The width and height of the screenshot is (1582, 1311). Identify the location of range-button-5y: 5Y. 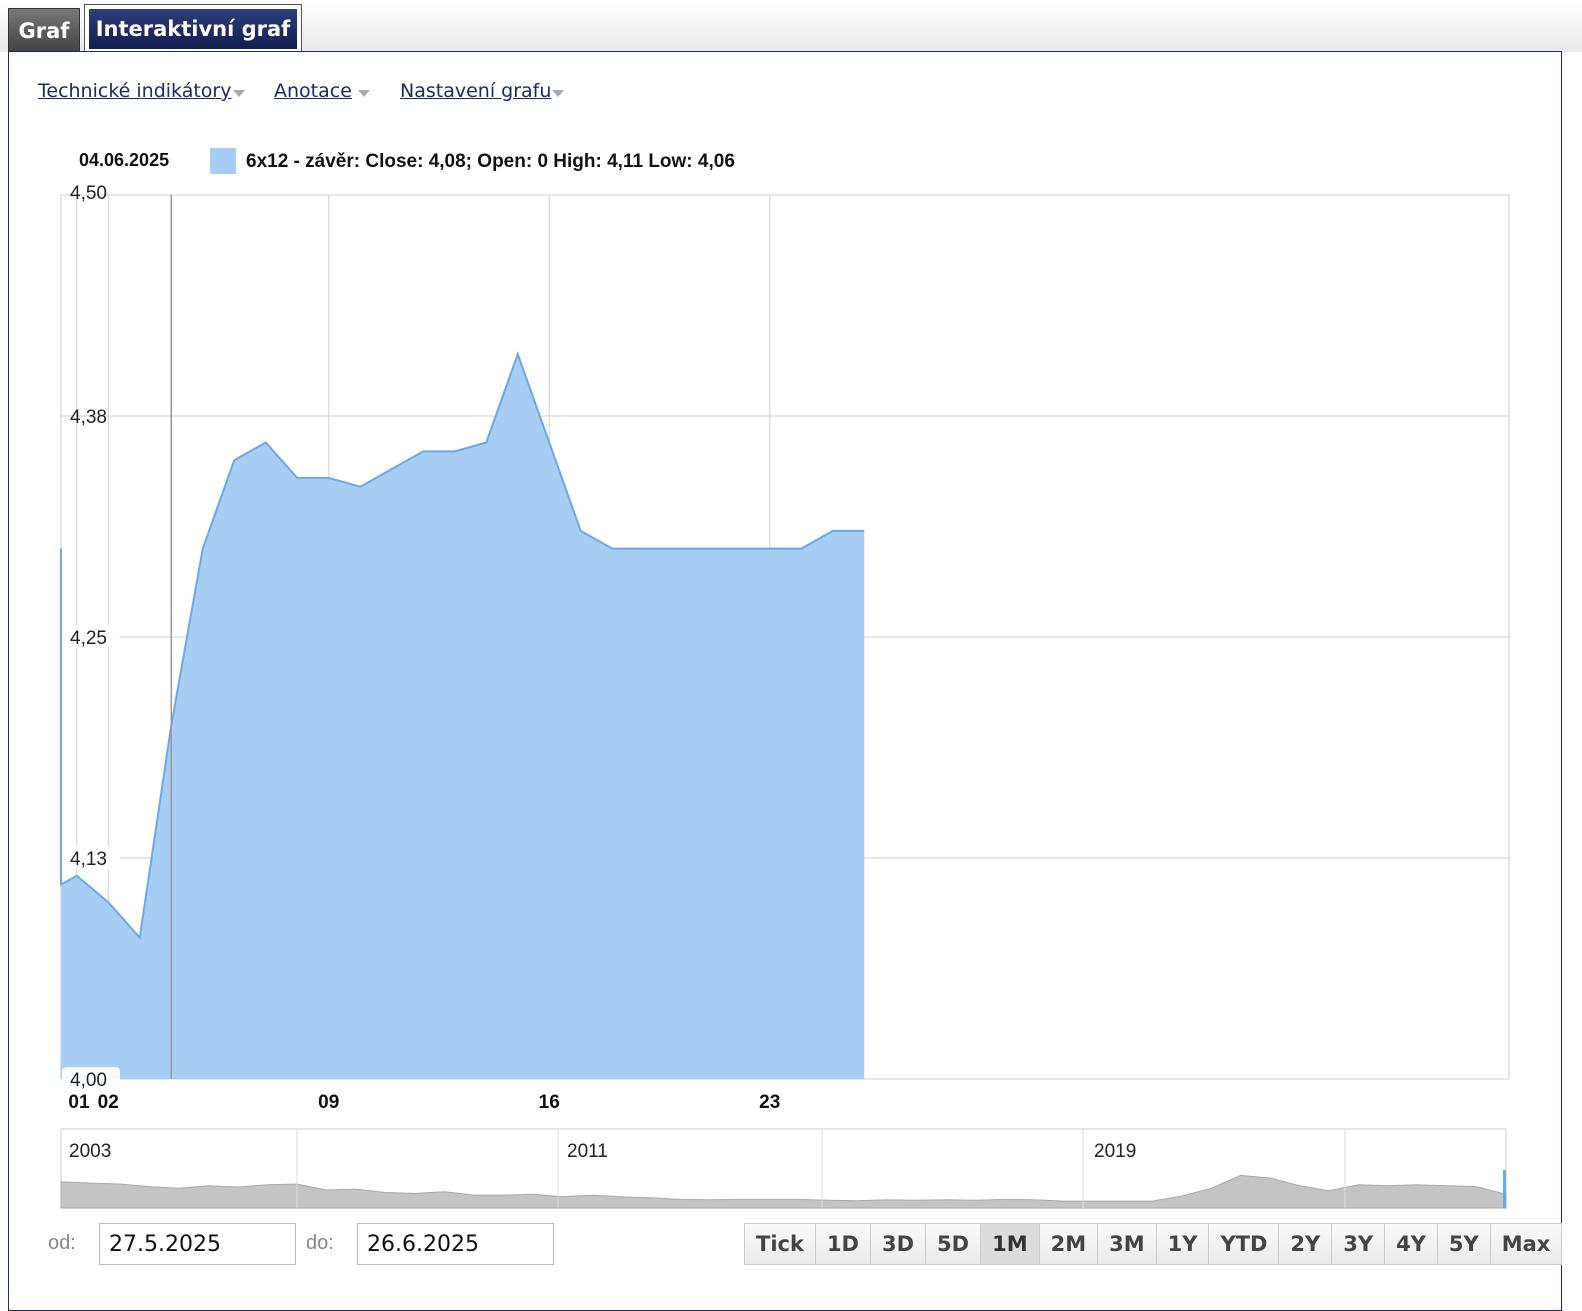
(1464, 1244).